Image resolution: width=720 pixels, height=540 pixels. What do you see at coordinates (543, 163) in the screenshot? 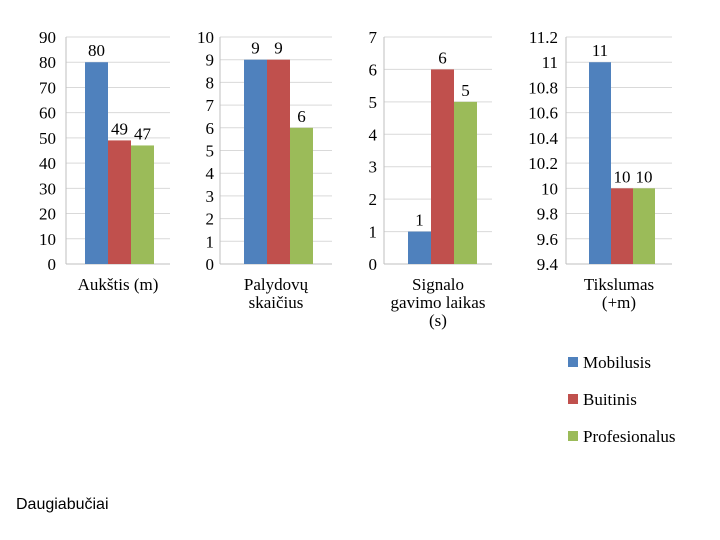
I see `y-tick-label: 10.2` at bounding box center [543, 163].